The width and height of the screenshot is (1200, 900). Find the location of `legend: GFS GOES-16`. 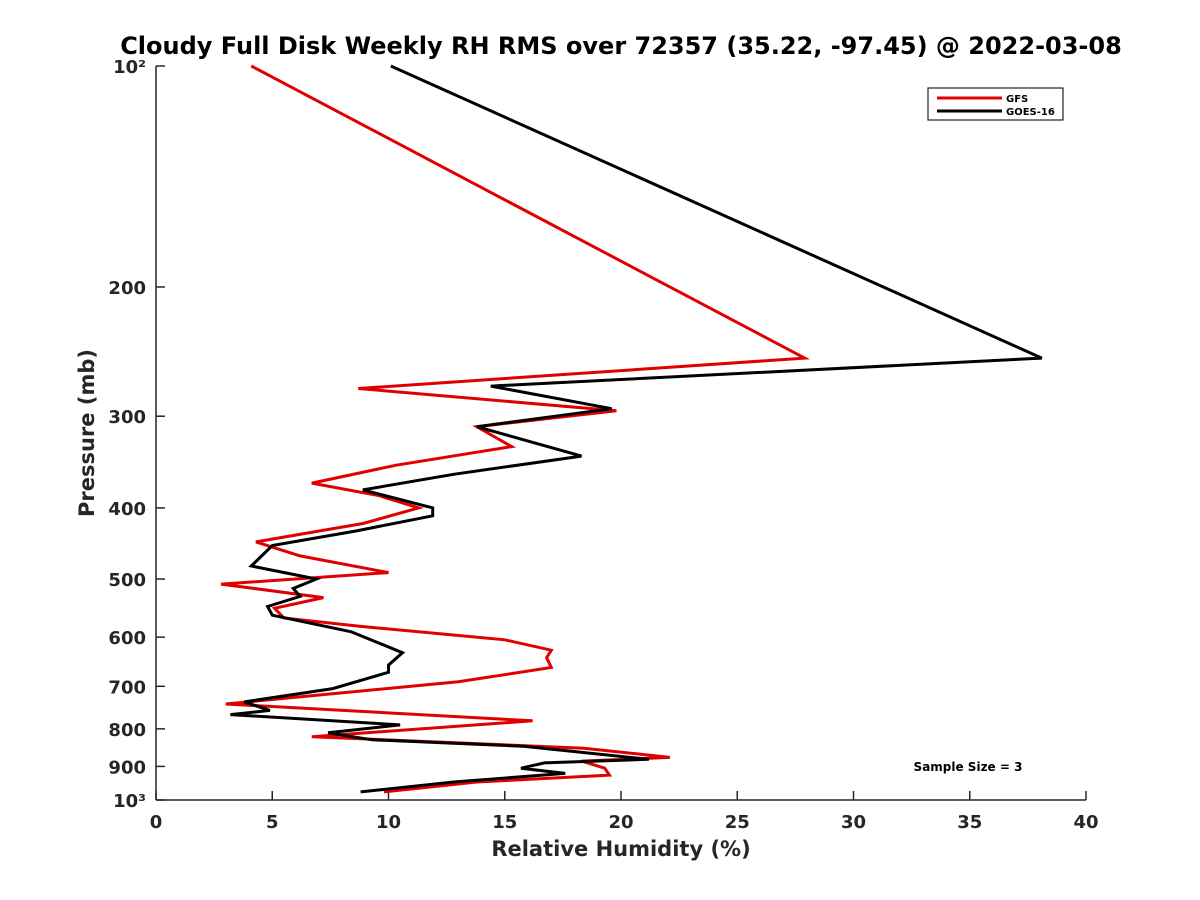

legend: GFS GOES-16 is located at coordinates (995, 104).